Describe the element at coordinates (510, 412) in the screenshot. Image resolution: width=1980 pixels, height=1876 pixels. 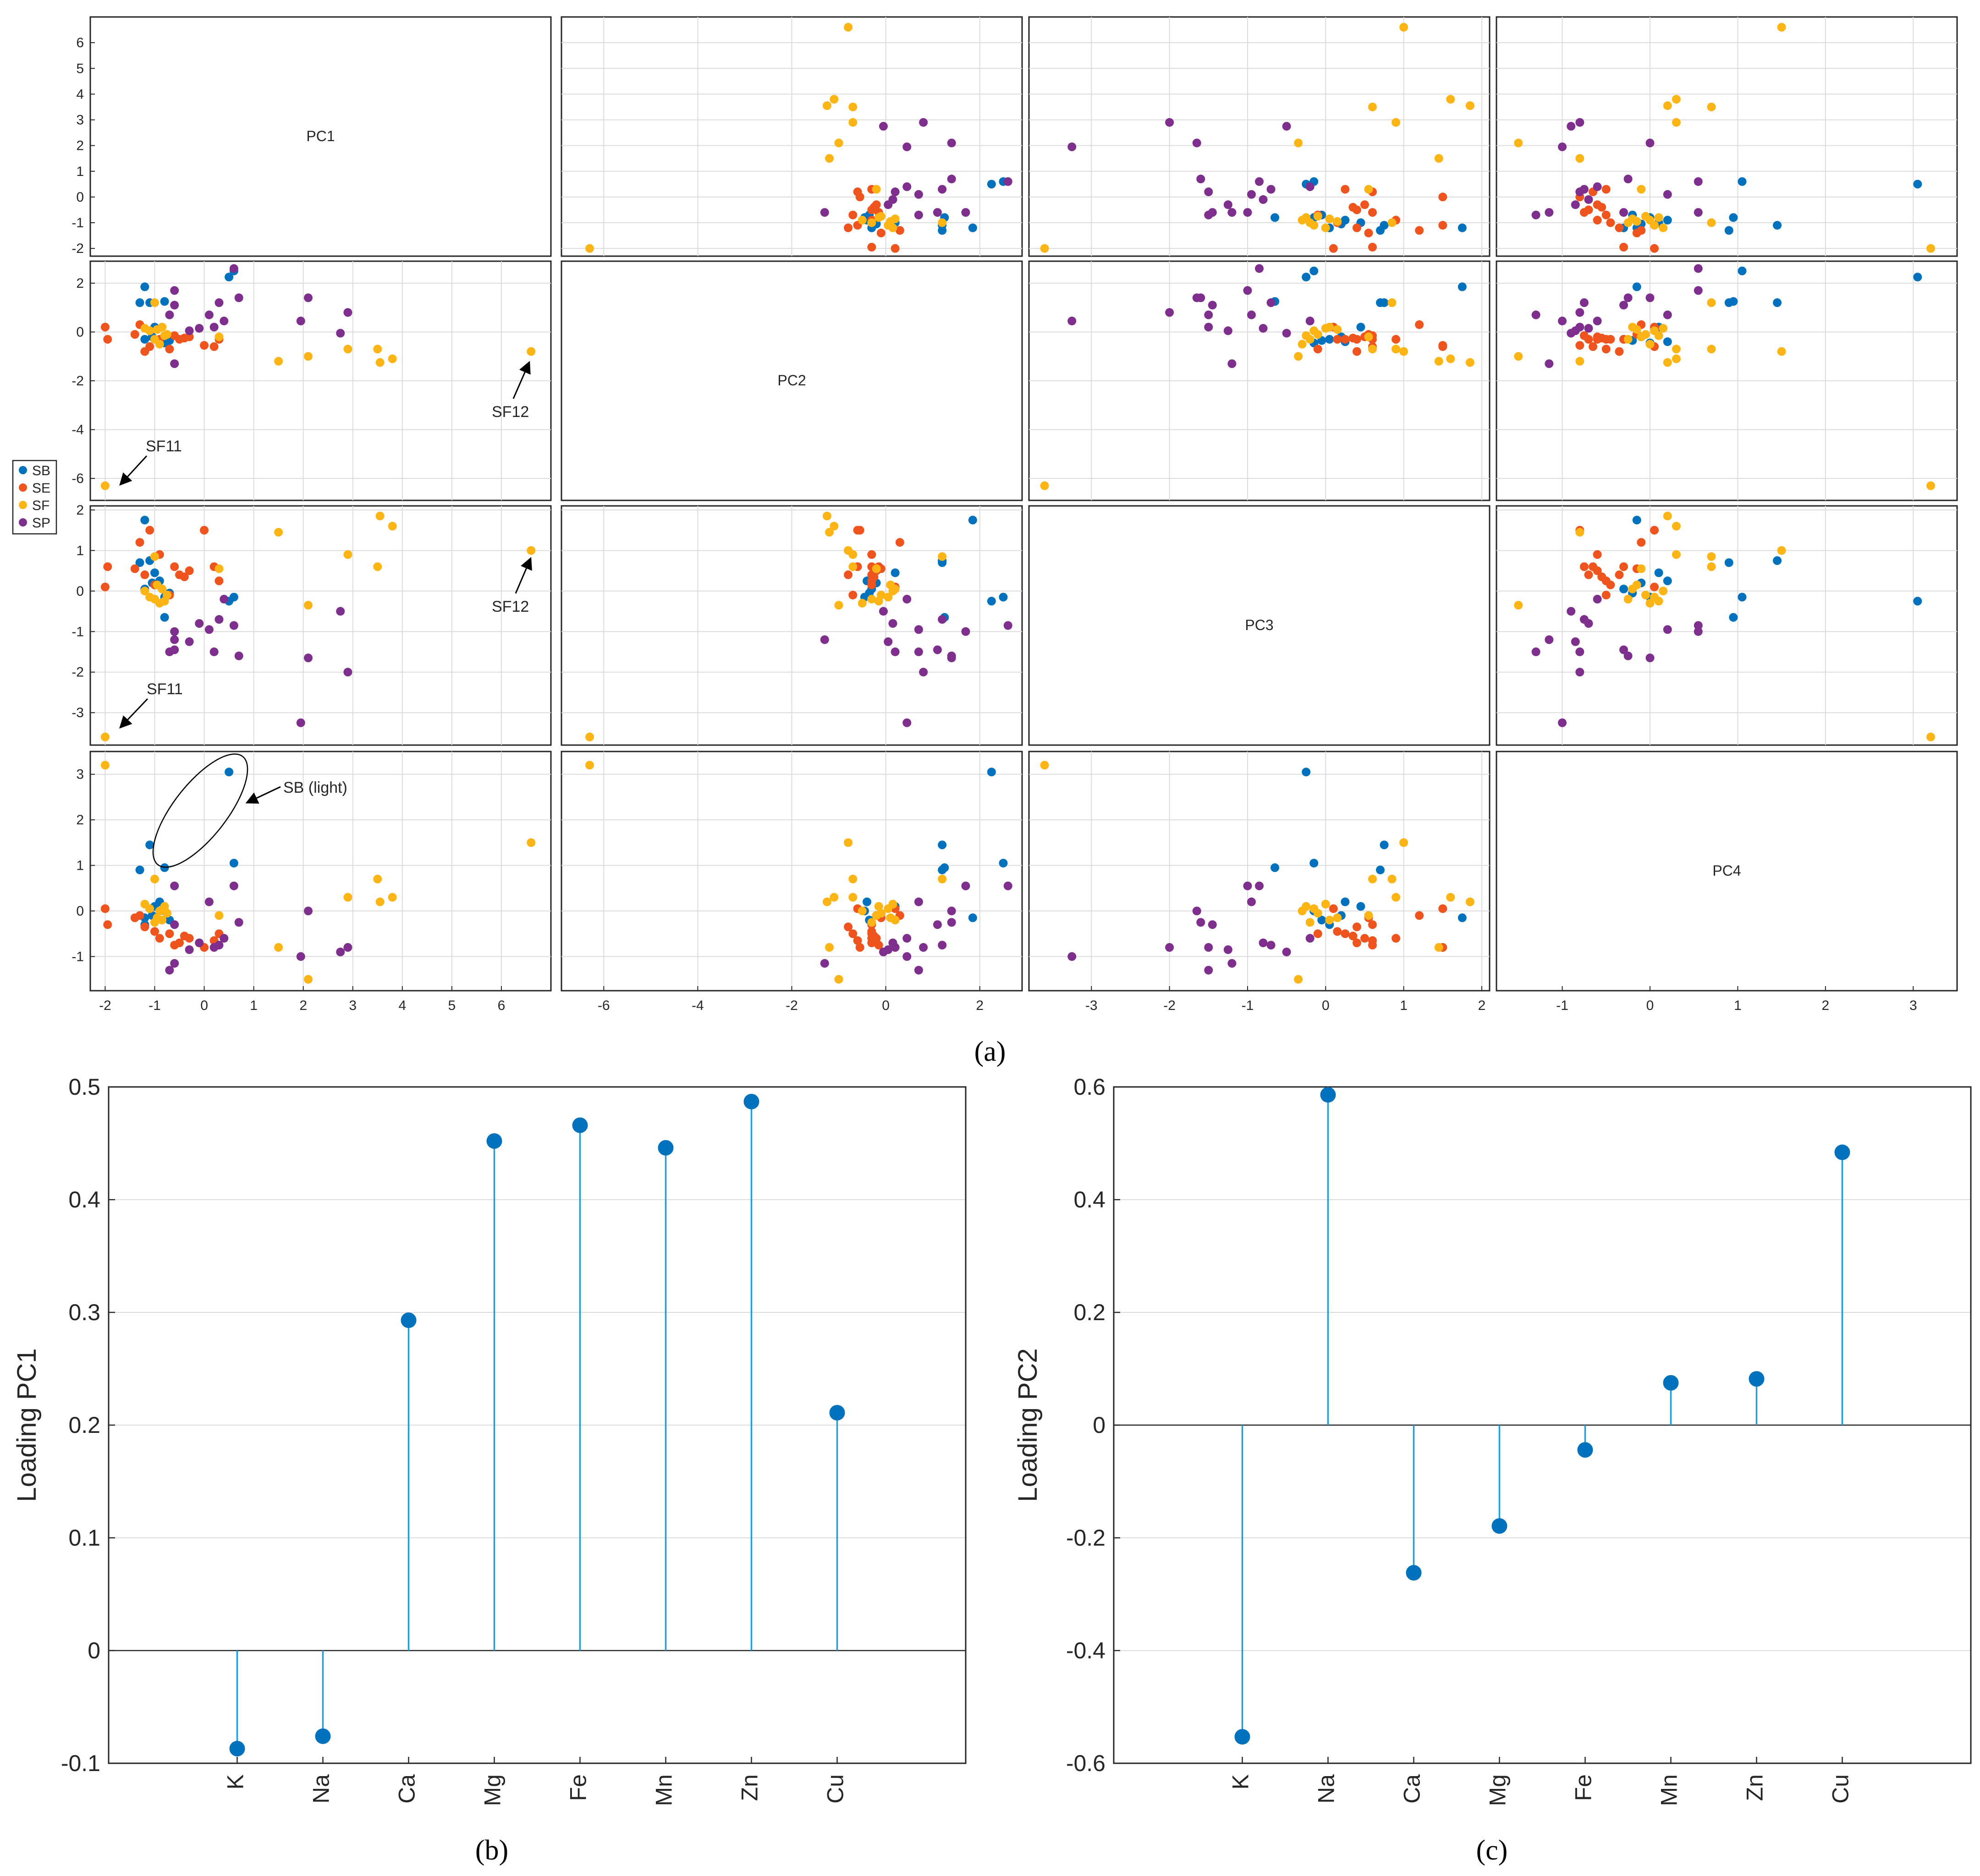
I see `annotation-sf12-row2: SF12` at that location.